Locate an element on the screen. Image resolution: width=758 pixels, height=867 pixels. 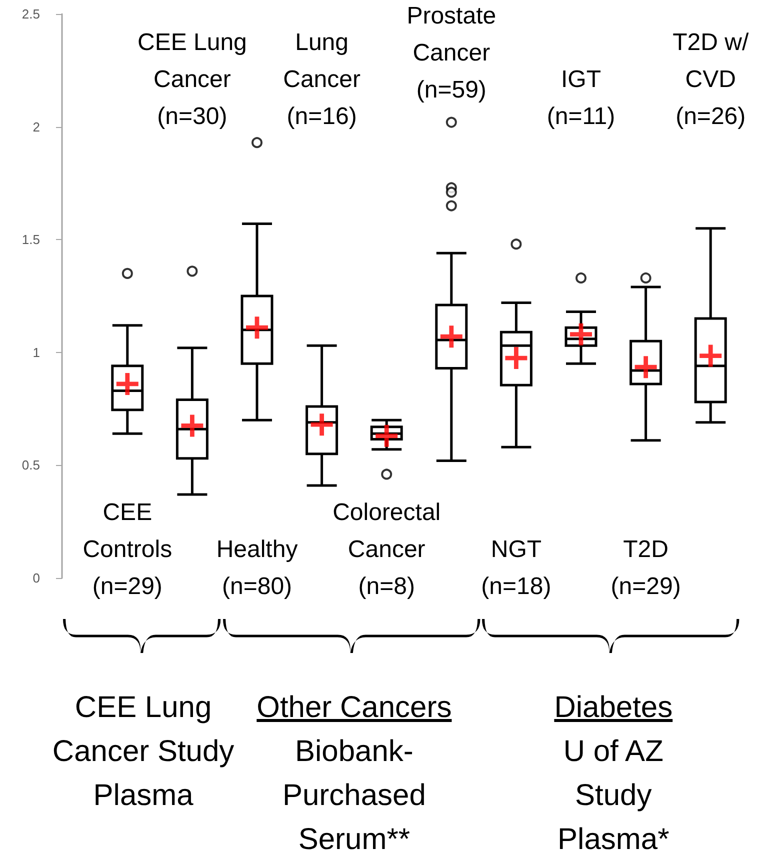
text: Other Cancers is located at coordinates (354, 708).